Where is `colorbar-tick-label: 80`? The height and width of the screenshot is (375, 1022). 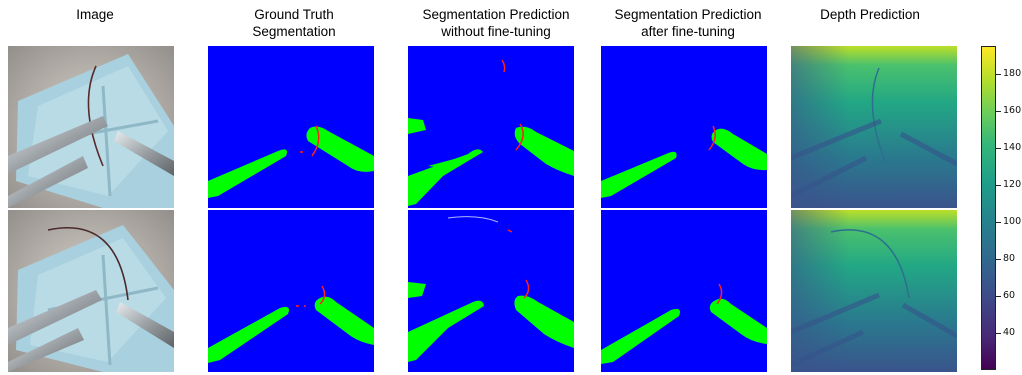 colorbar-tick-label: 80 is located at coordinates (1009, 258).